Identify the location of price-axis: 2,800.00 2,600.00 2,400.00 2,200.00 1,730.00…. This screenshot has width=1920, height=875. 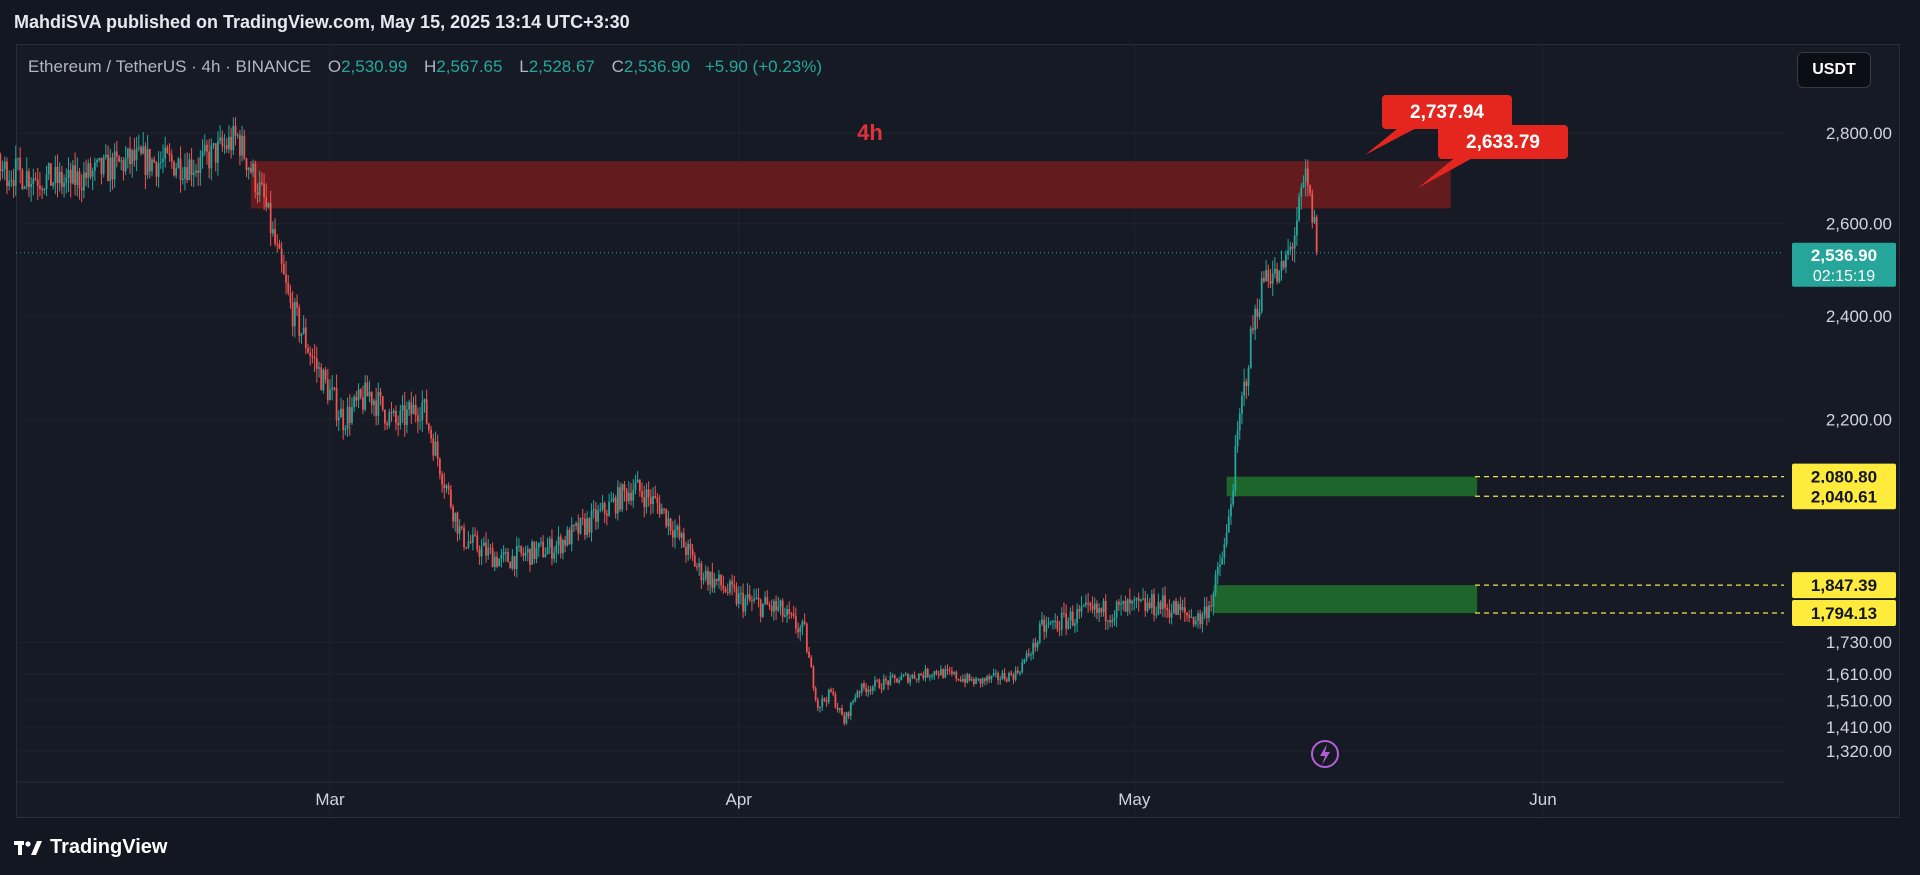
(1859, 442).